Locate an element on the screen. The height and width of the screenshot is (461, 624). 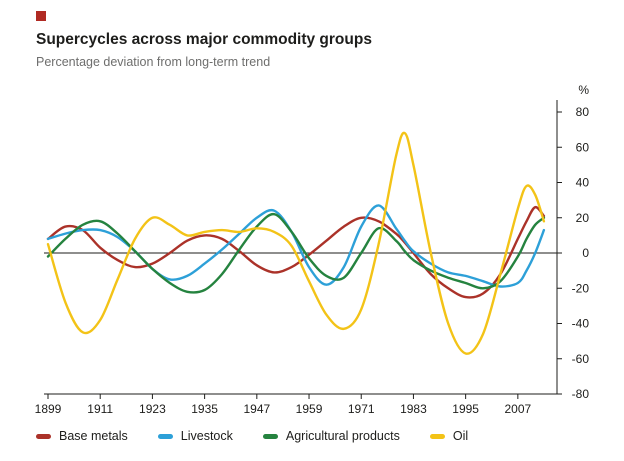
x-axis-tick-label: 1911 is located at coordinates (100, 409).